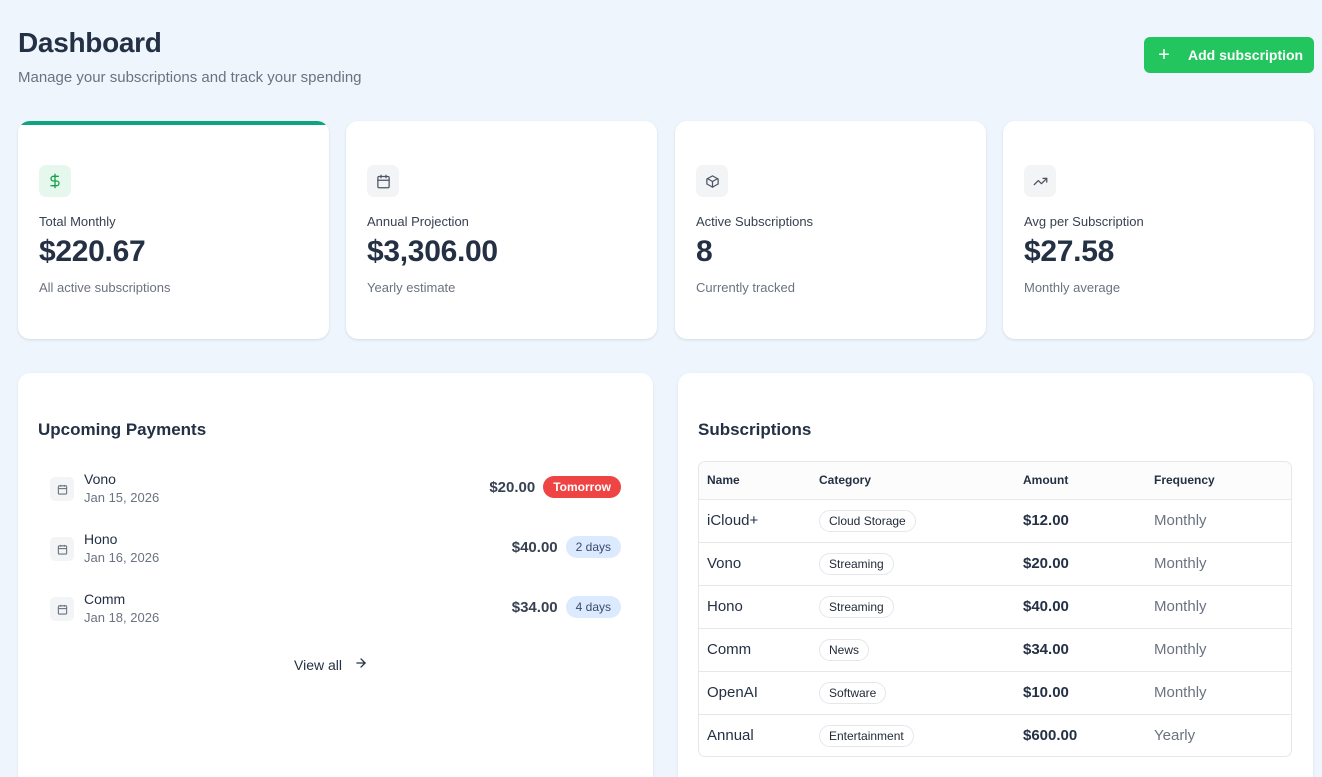 This screenshot has height=777, width=1322. Describe the element at coordinates (755, 429) in the screenshot. I see `subscriptions-title: Subscriptions` at that location.